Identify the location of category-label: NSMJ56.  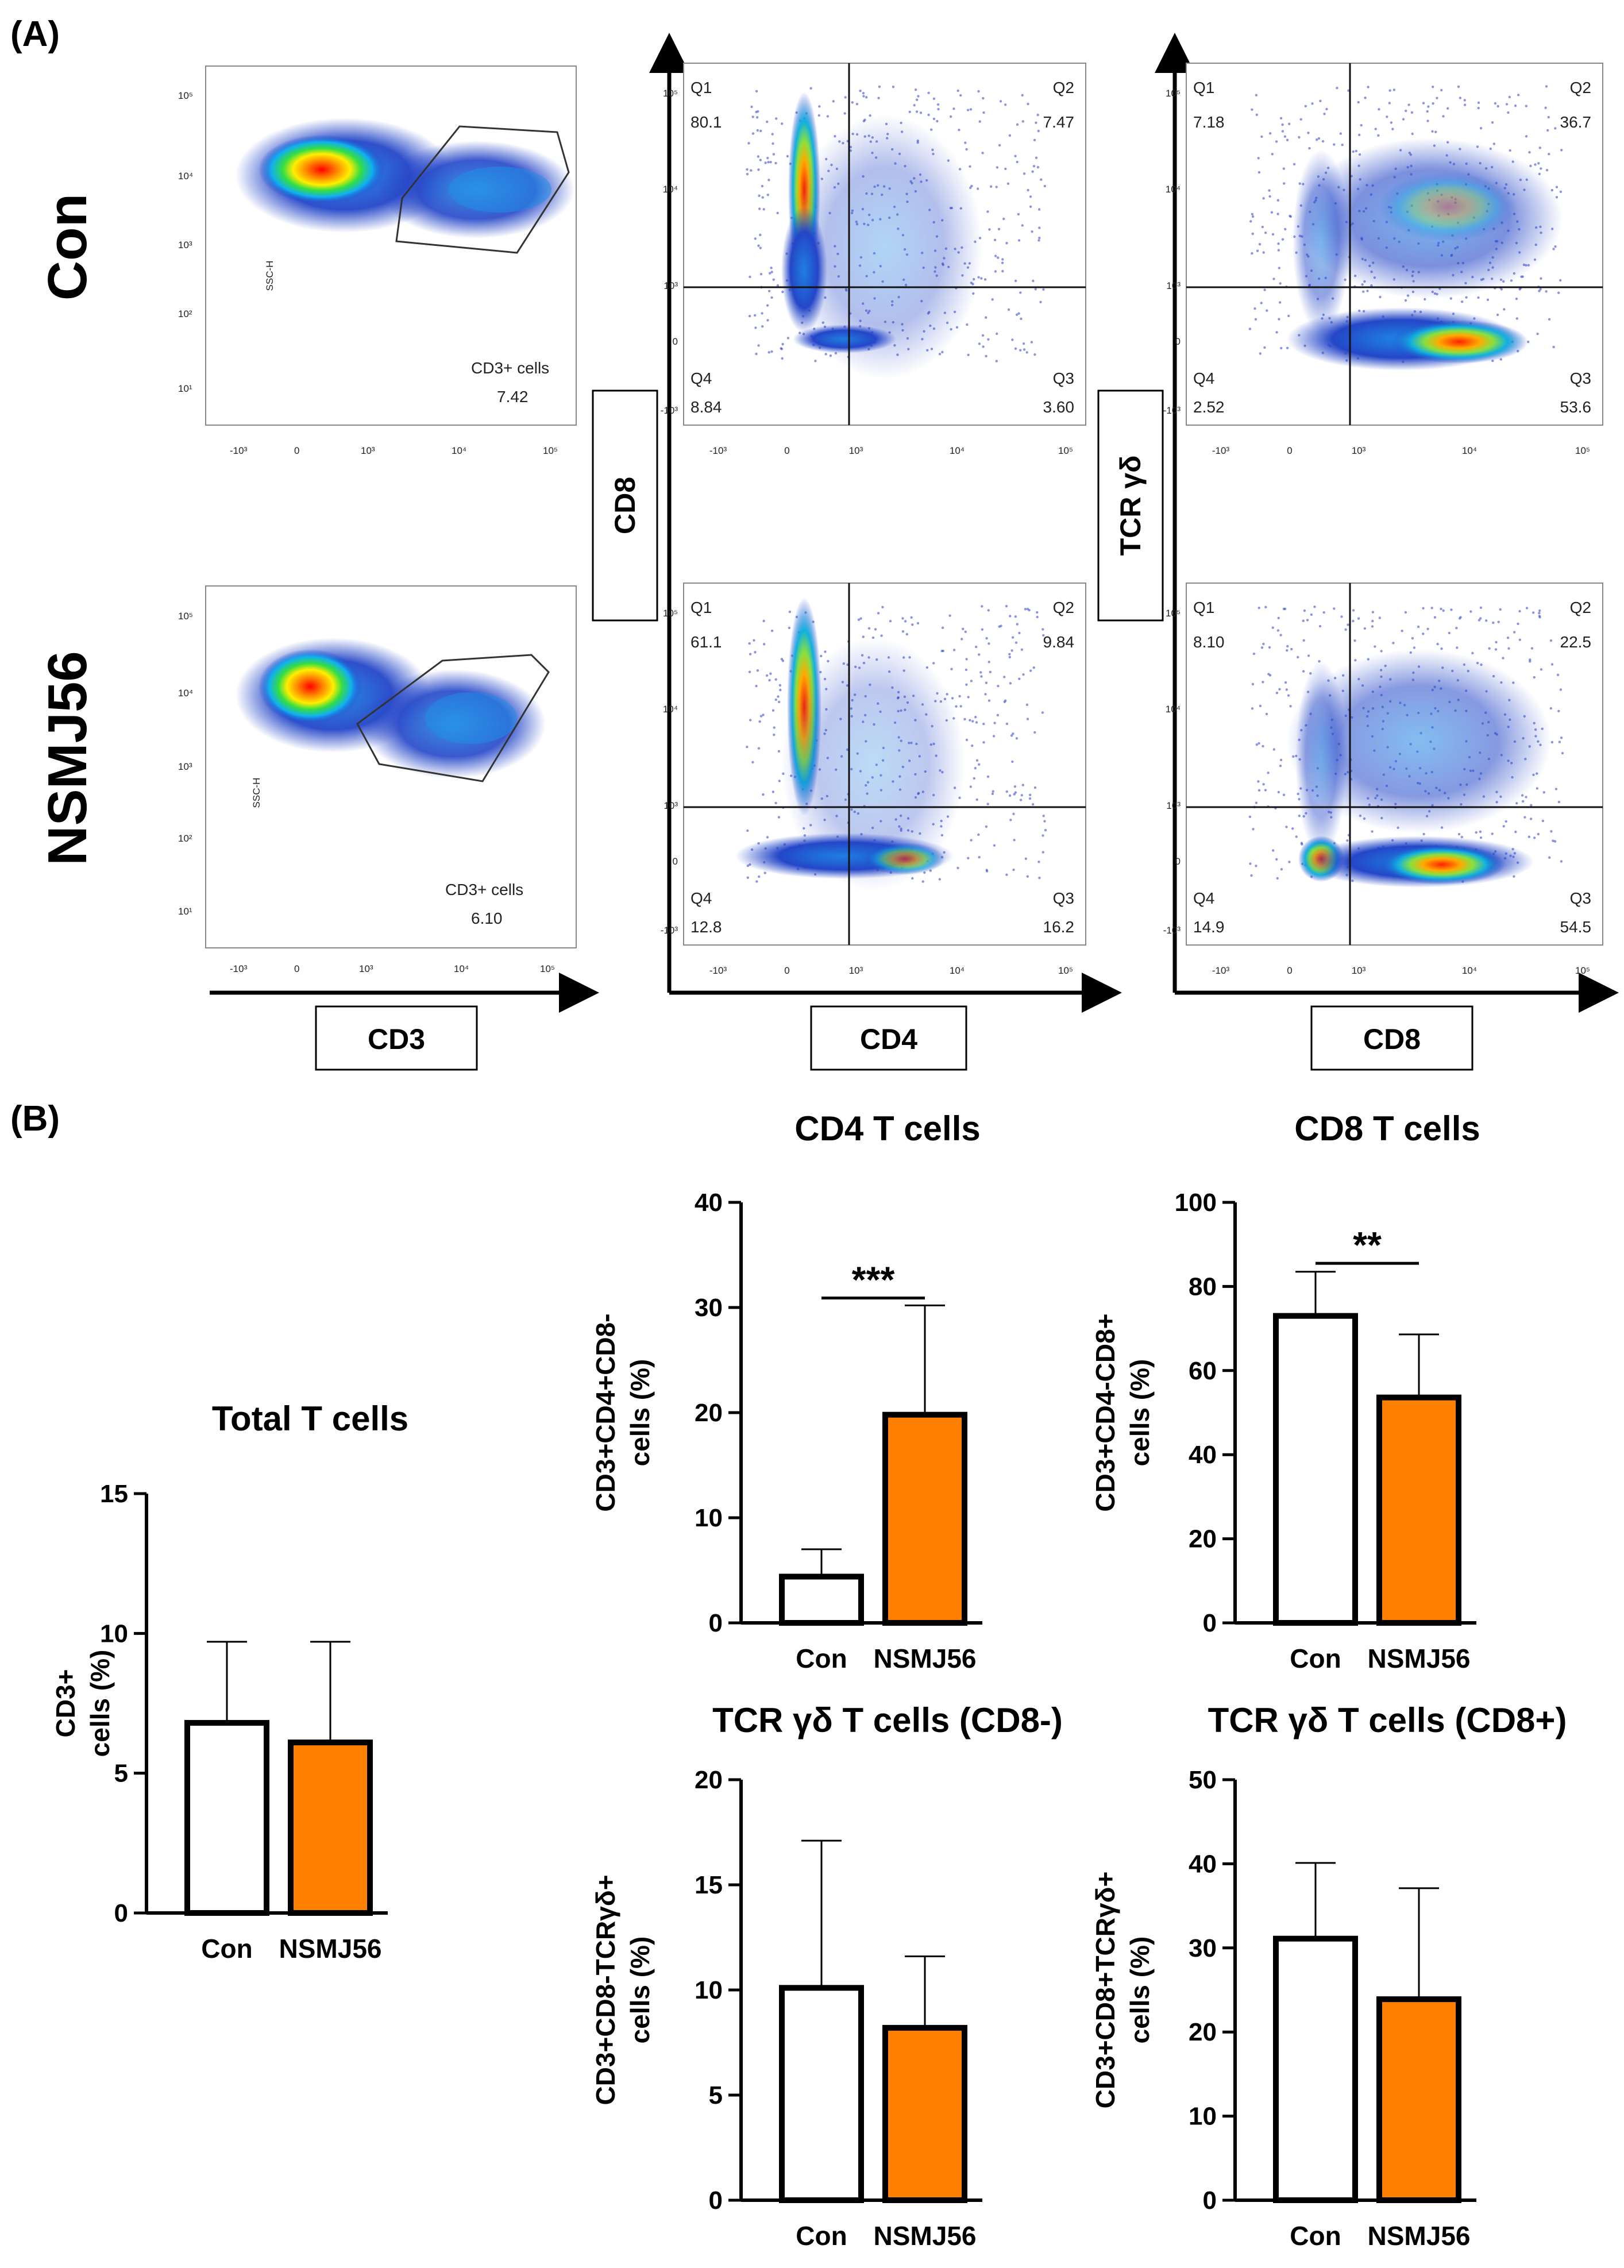
(1420, 2236).